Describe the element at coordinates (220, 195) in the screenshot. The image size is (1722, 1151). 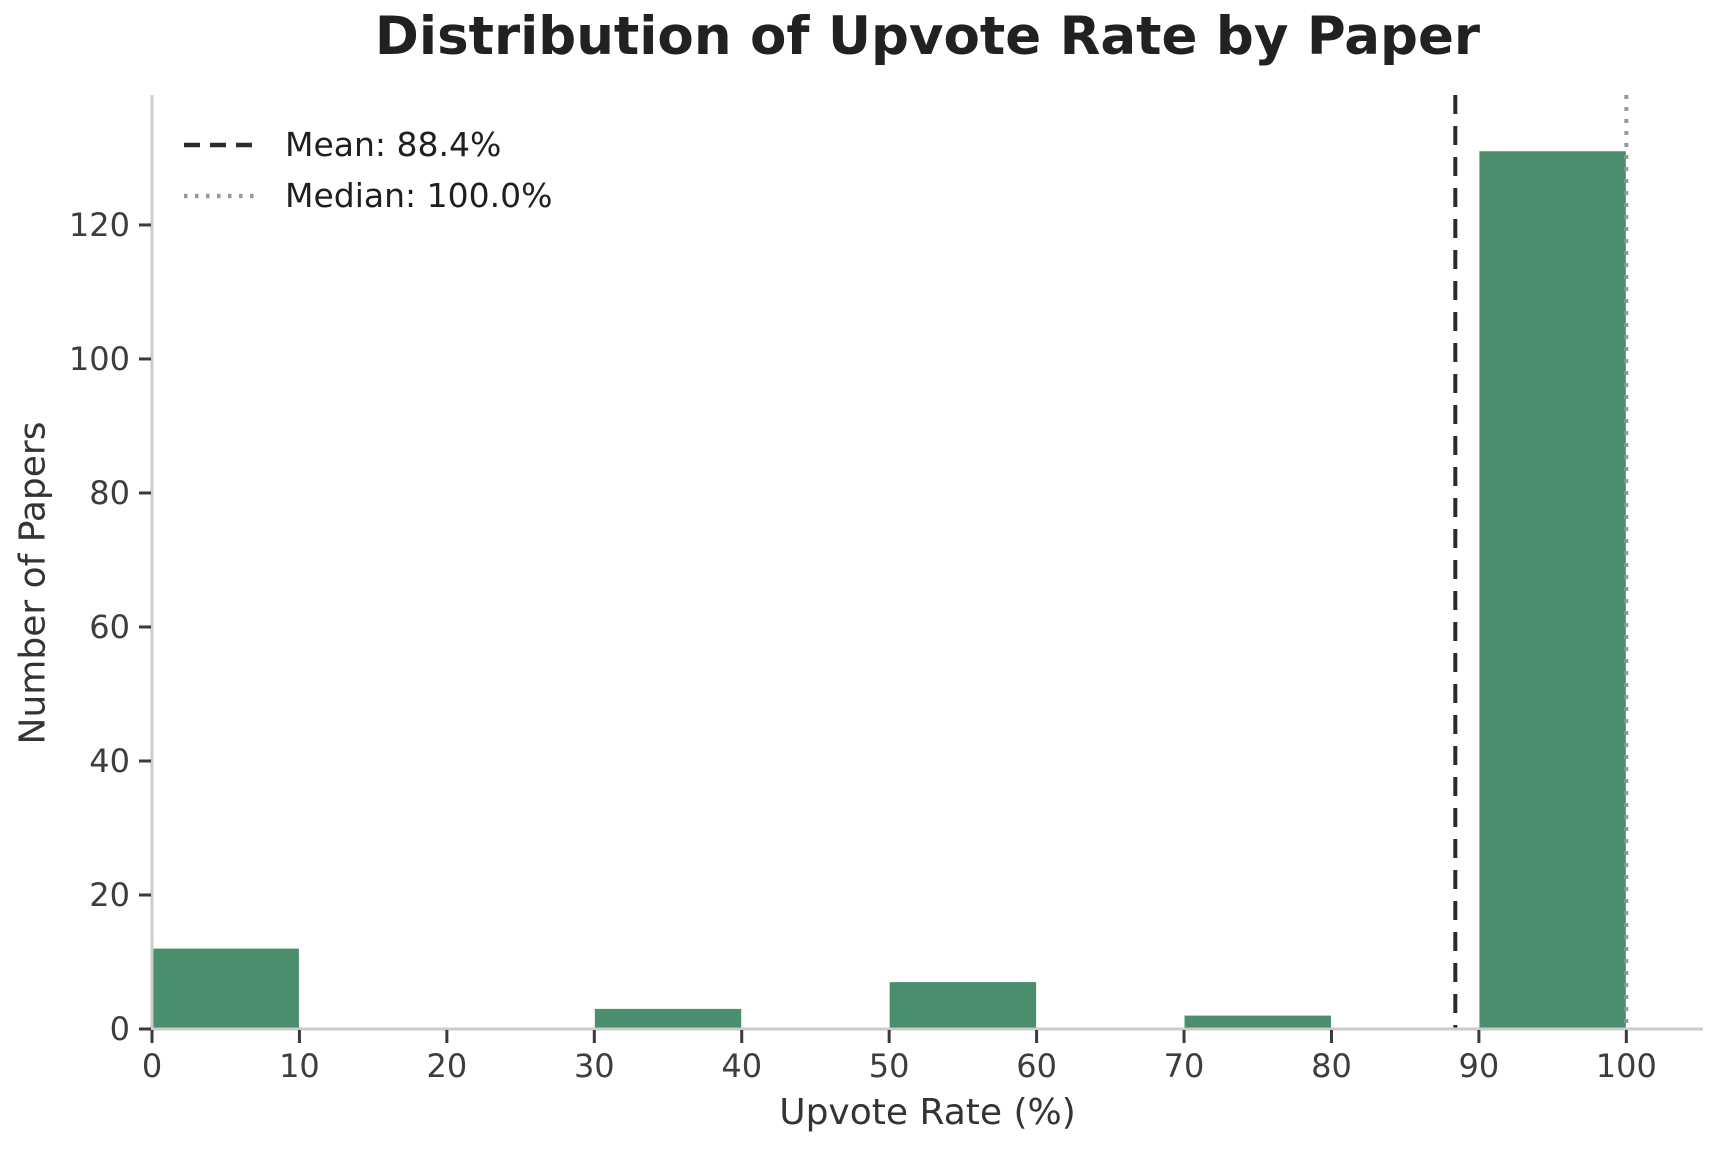
I see `median-line-legend-swatch` at that location.